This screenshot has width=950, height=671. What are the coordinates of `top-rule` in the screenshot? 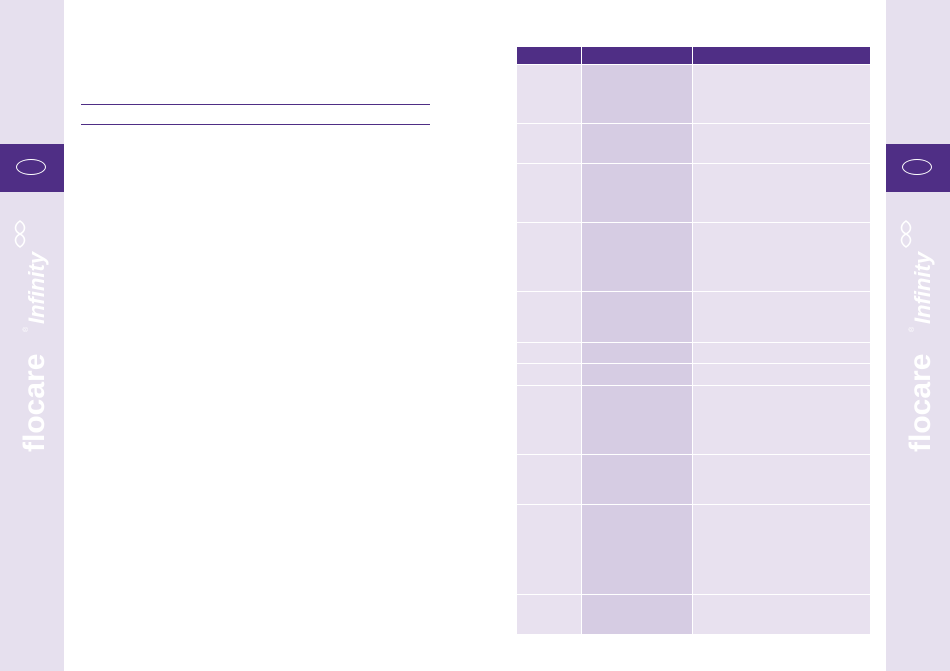 It's located at (255, 104).